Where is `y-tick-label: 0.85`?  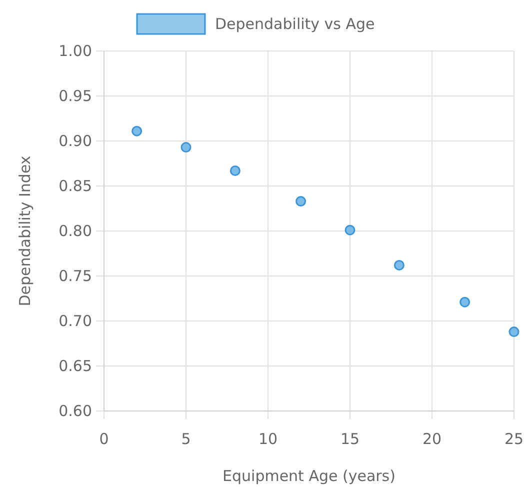
y-tick-label: 0.85 is located at coordinates (75, 186).